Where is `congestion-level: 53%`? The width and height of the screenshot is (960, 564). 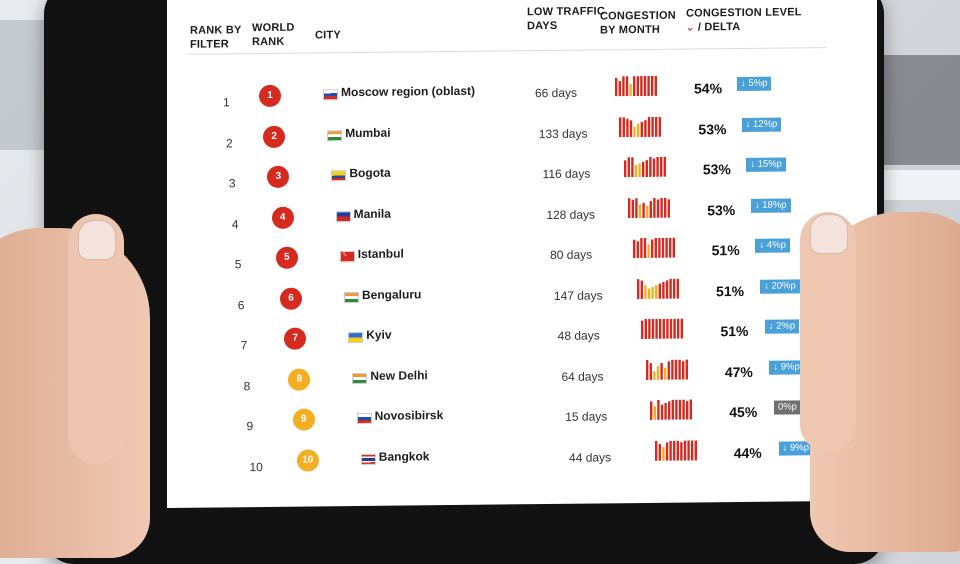 congestion-level: 53% is located at coordinates (712, 128).